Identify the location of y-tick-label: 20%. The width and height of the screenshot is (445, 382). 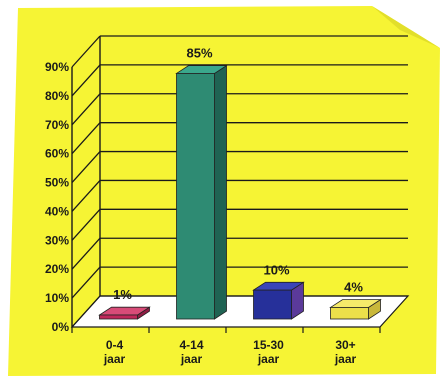
(57, 269).